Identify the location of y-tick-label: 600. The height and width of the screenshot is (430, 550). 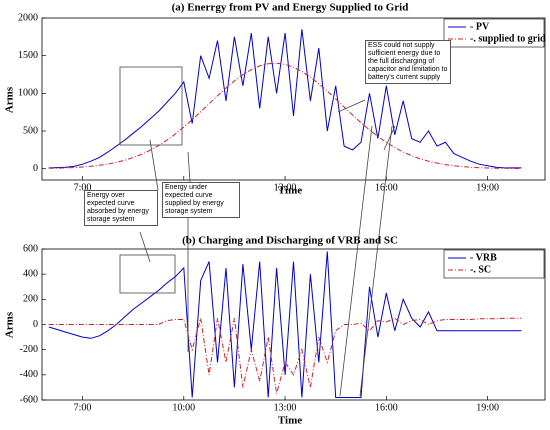
(30, 248).